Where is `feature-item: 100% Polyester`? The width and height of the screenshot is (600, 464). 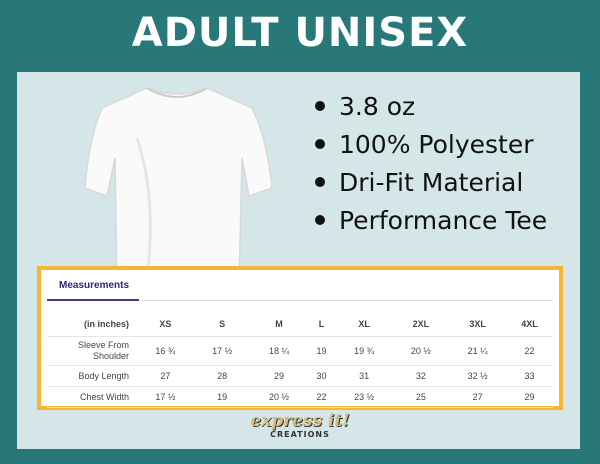 feature-item: 100% Polyester is located at coordinates (427, 145).